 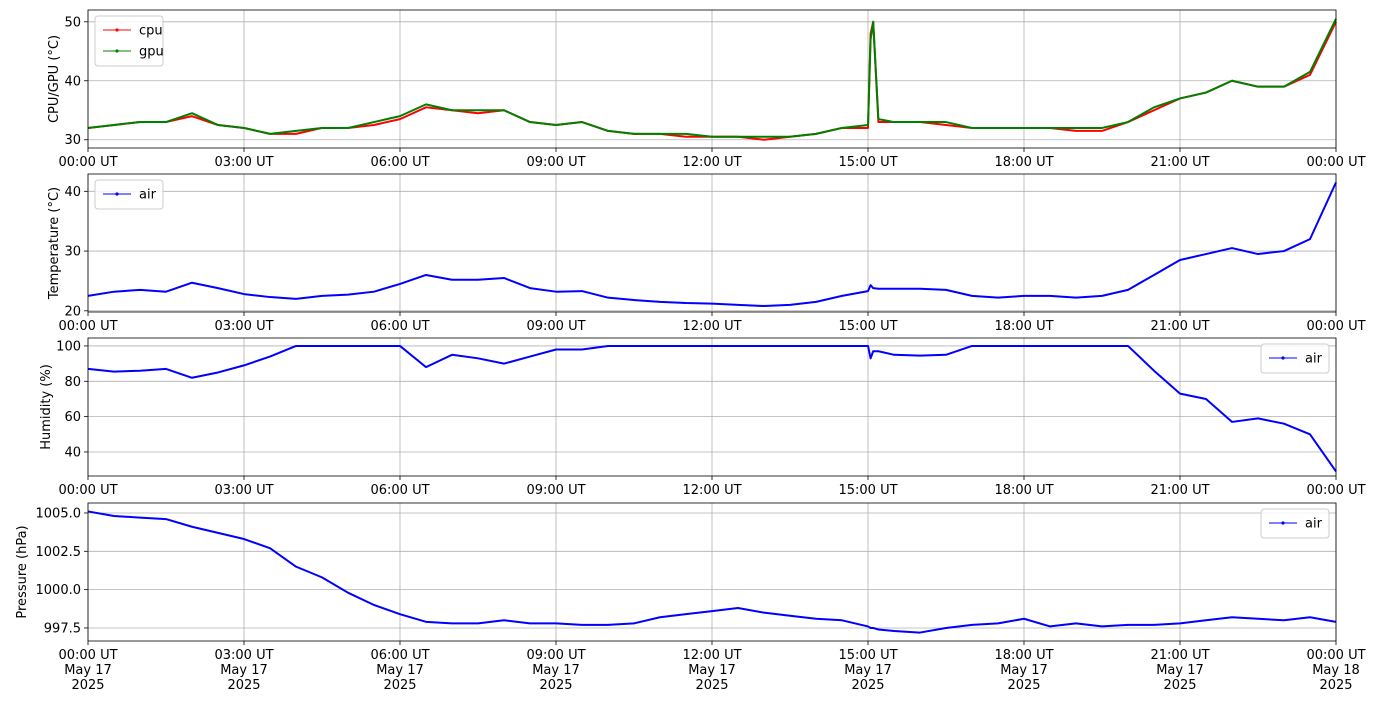 What do you see at coordinates (46, 407) in the screenshot?
I see `y-axis-label: Humidity (%)` at bounding box center [46, 407].